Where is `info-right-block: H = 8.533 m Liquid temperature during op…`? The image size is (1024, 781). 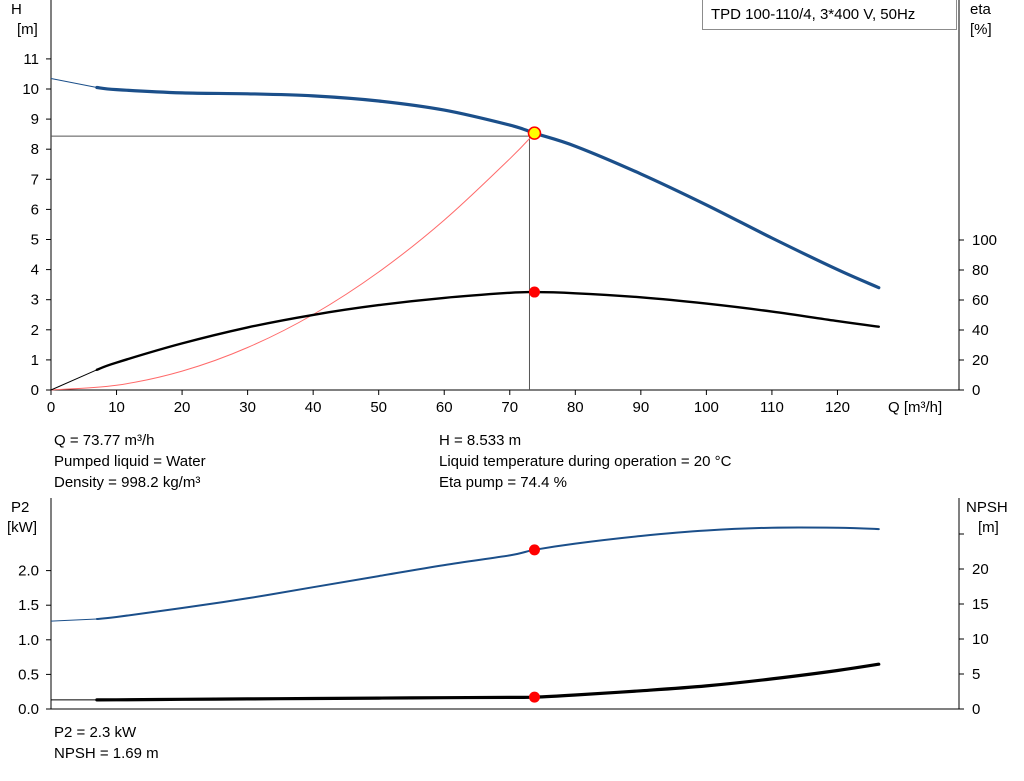
info-right-block: H = 8.533 m Liquid temperature during op… is located at coordinates (585, 461).